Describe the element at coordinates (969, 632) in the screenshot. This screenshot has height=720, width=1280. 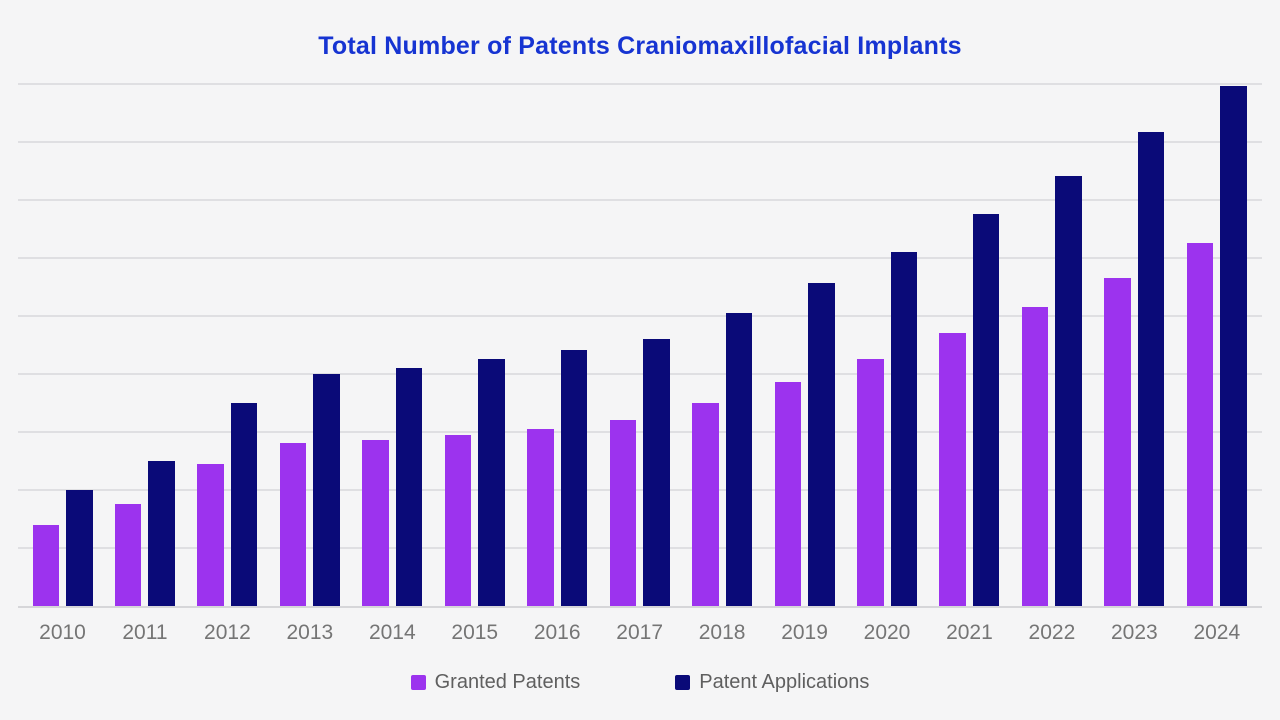
I see `x-axis-label-2021: 2021` at that location.